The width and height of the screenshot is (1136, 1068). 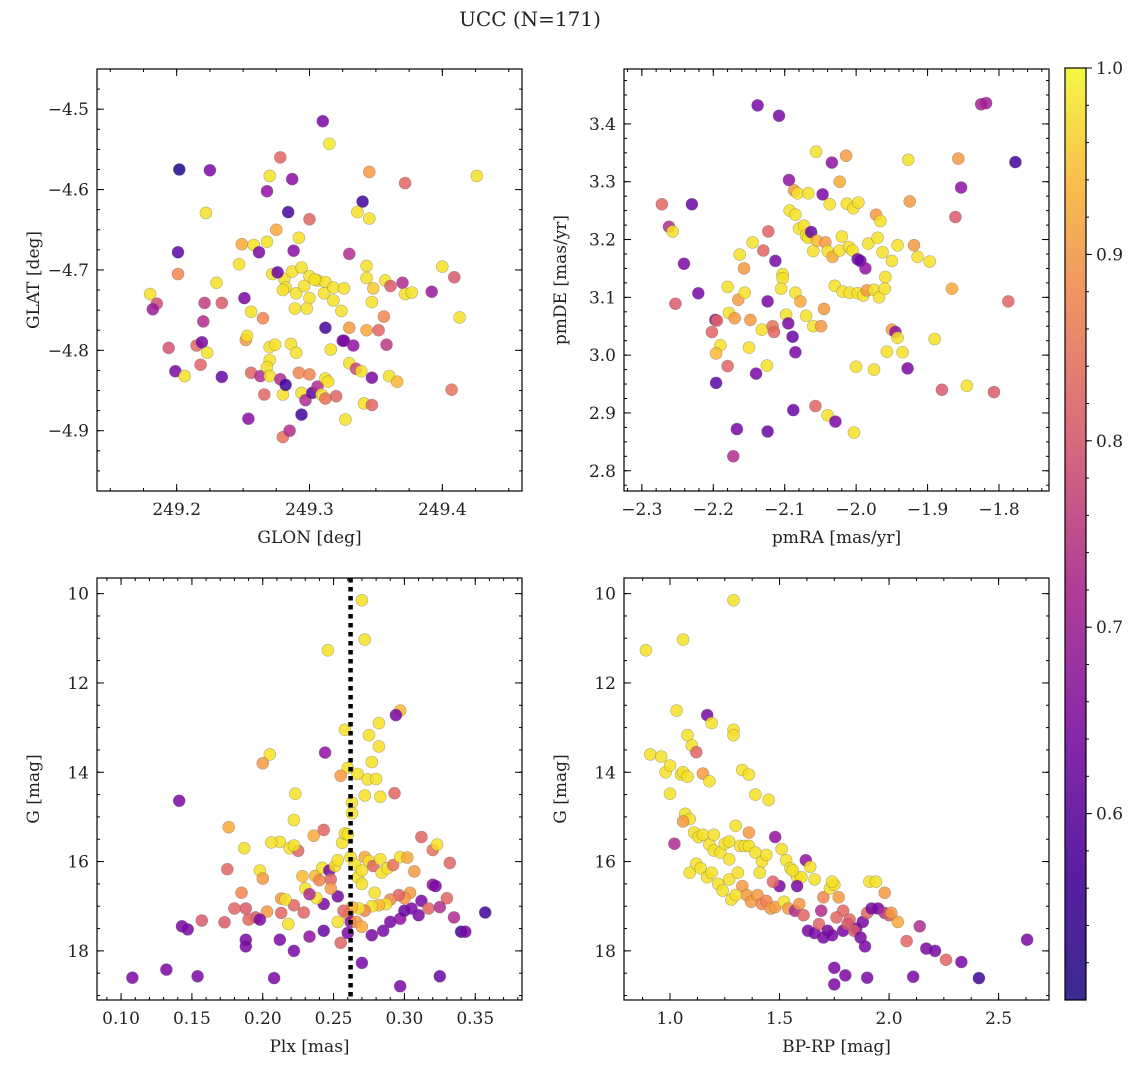 What do you see at coordinates (68, 110) in the screenshot?
I see `y-tick-label: −4.5` at bounding box center [68, 110].